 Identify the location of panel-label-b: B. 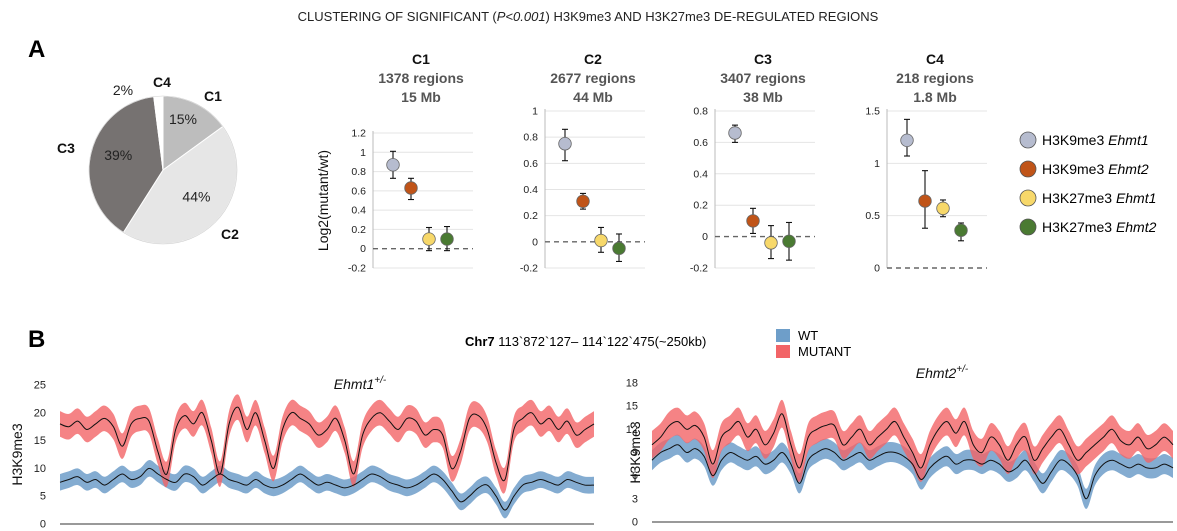
(36, 339).